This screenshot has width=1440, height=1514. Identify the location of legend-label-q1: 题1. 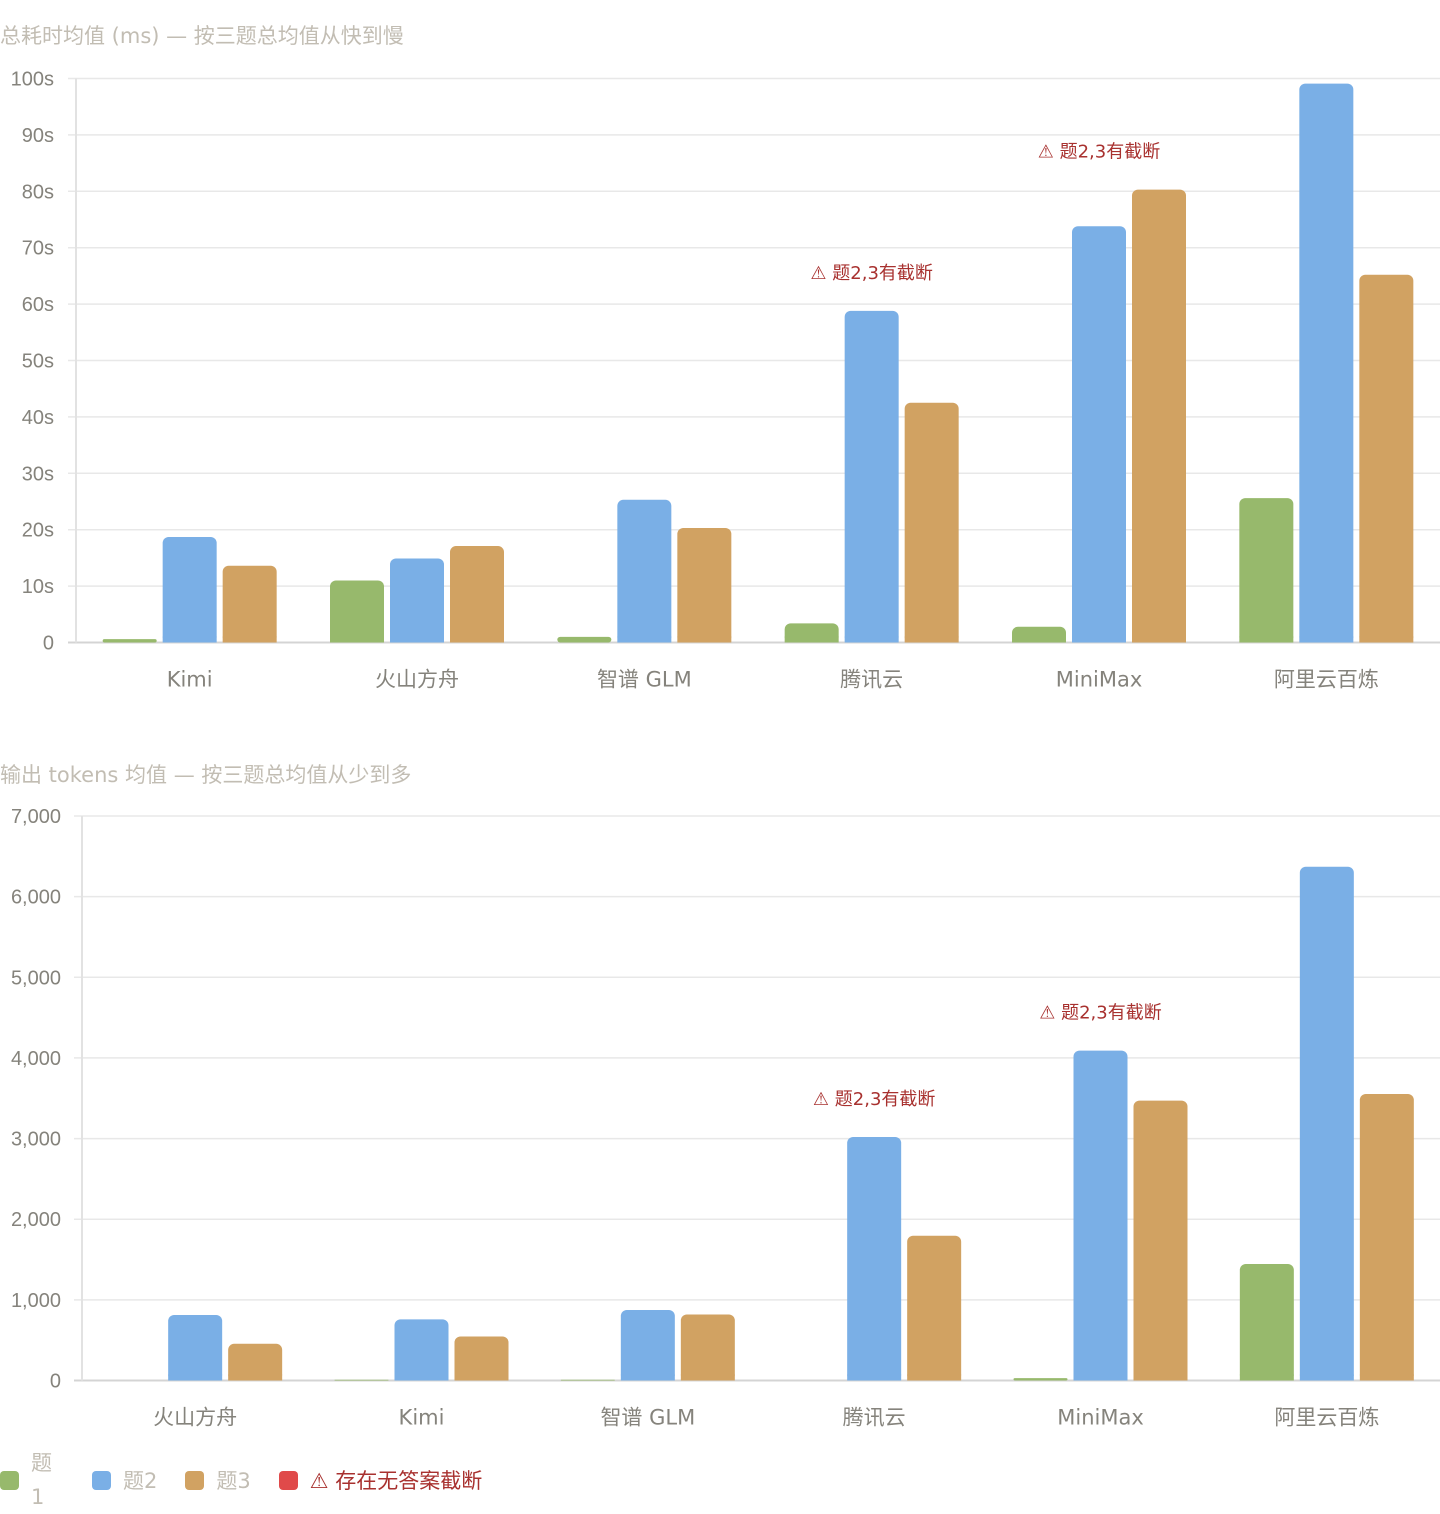
(41, 1480).